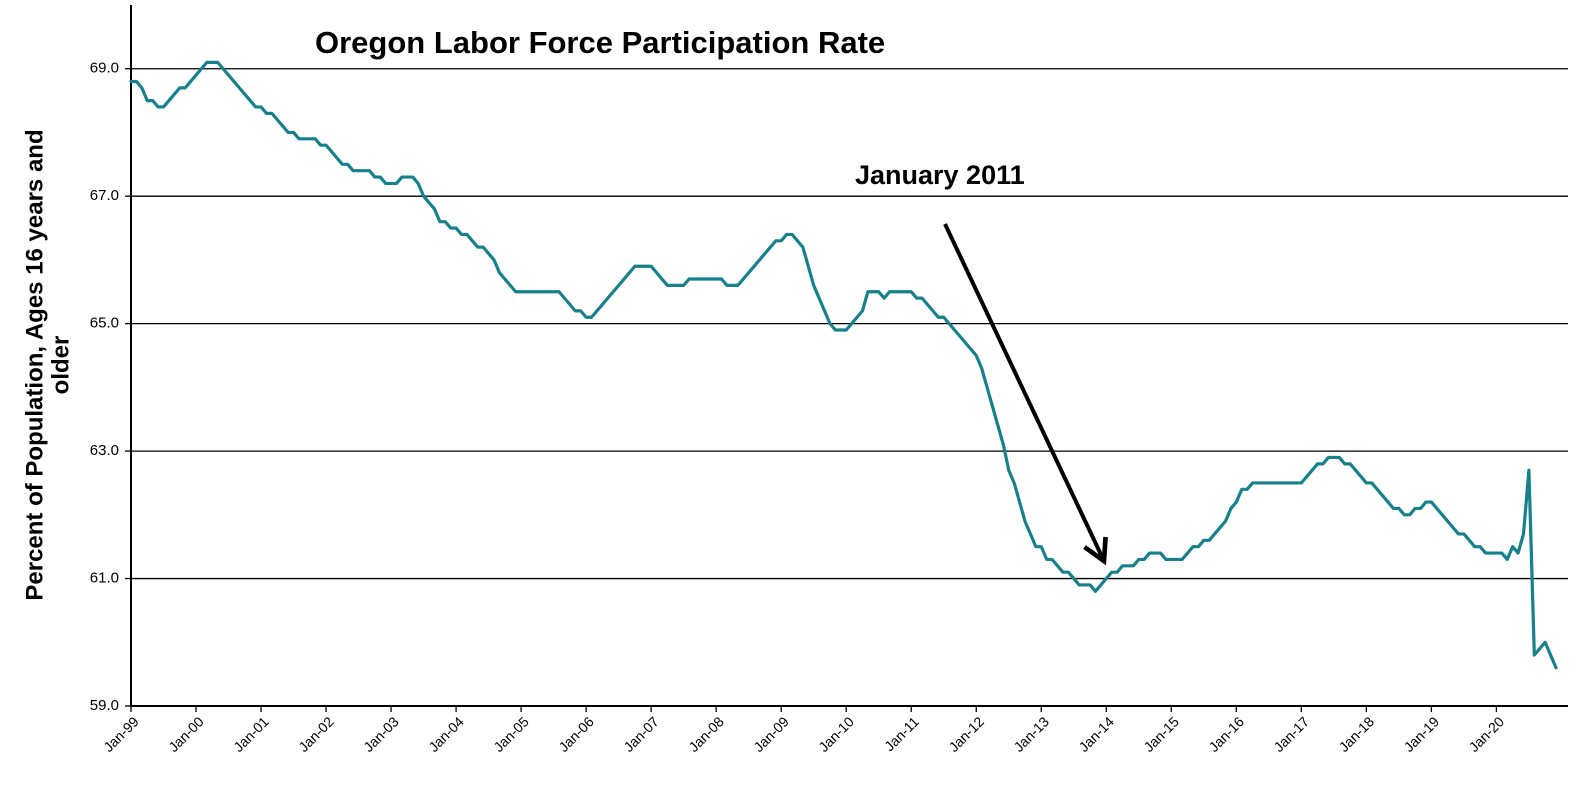 The height and width of the screenshot is (785, 1593). I want to click on y-tick-label: 65.0, so click(104, 323).